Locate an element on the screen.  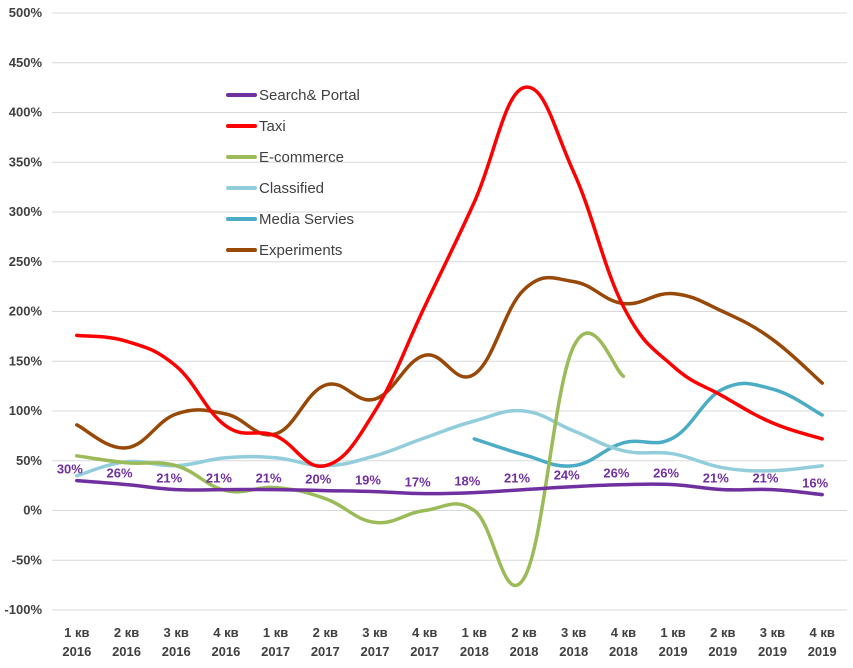
legend-item-media-servies: Media Servies is located at coordinates (290, 219).